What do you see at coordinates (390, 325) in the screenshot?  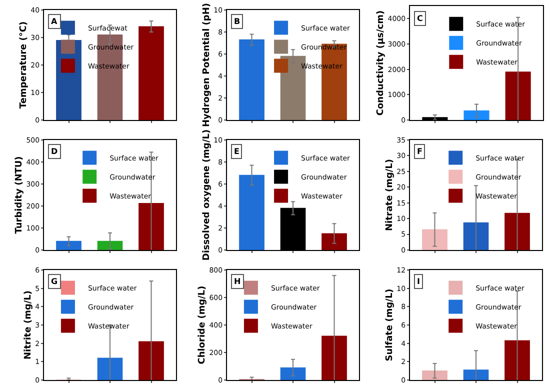 I see `y-axis-title: Sulfate (mg/L)` at bounding box center [390, 325].